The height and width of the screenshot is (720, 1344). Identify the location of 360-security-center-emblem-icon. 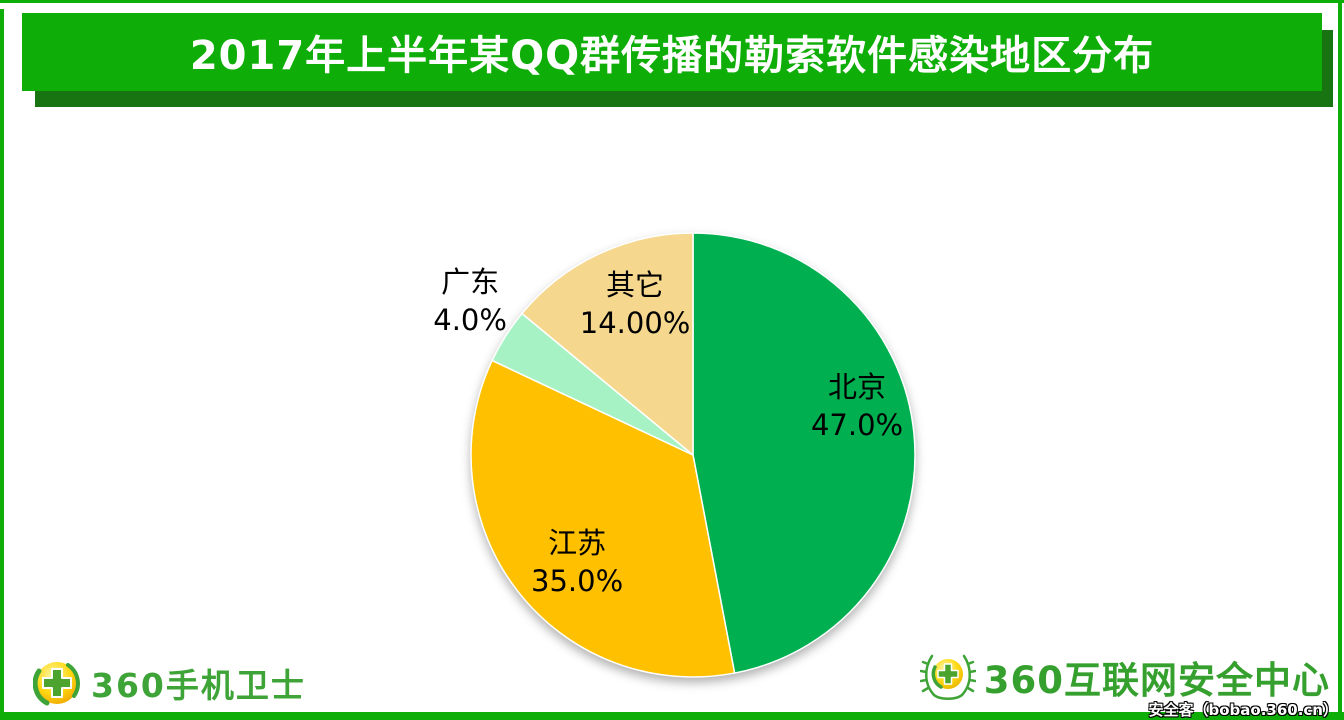
(947, 677).